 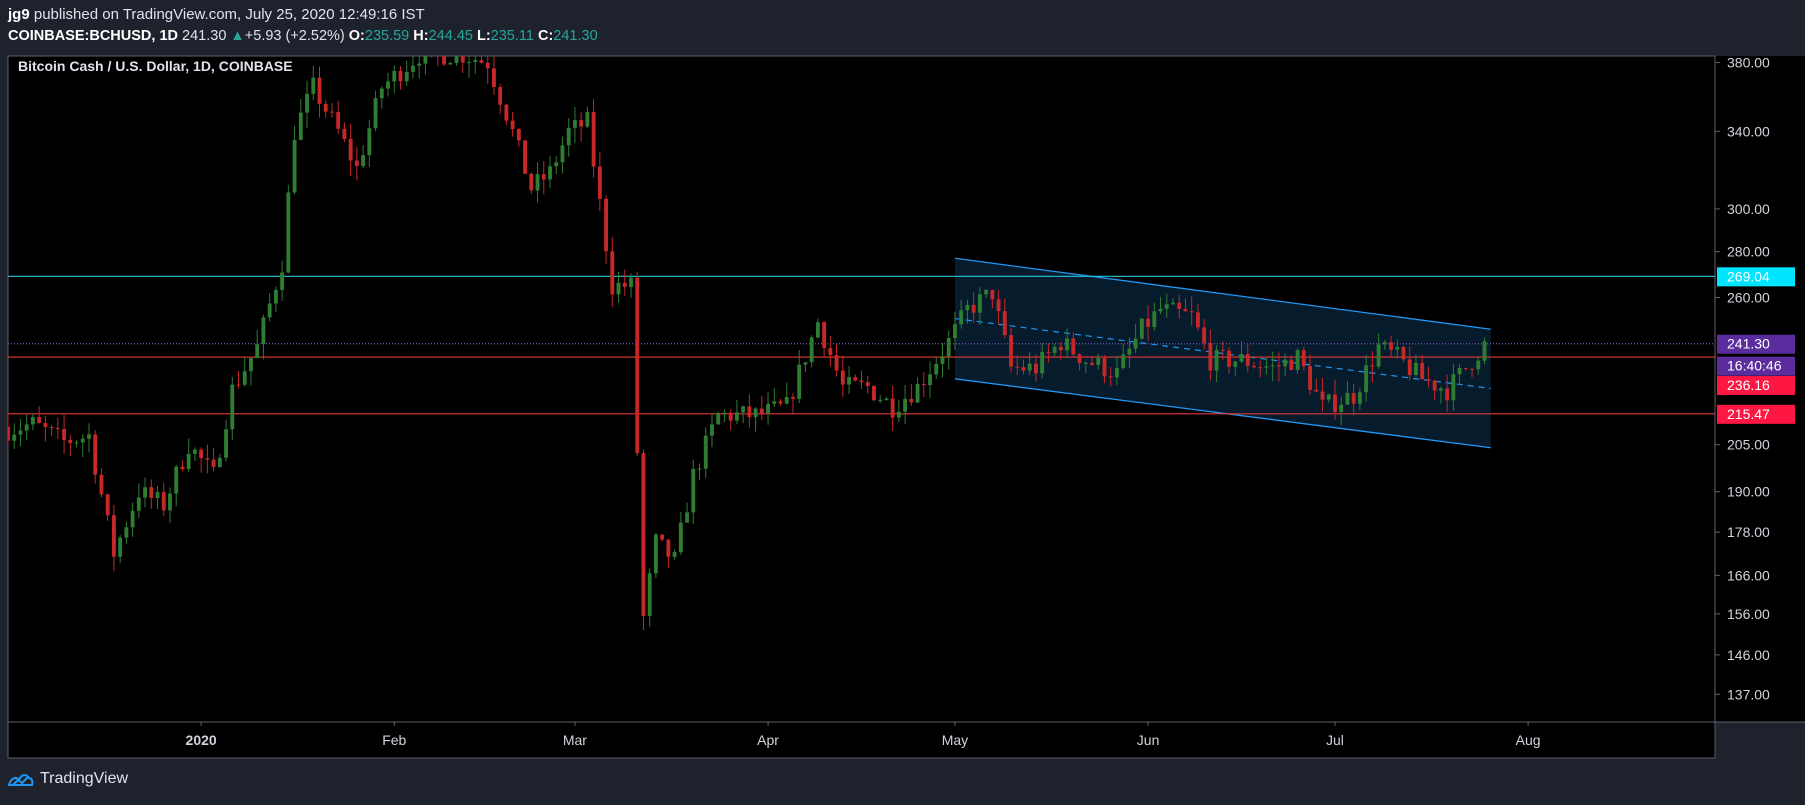 What do you see at coordinates (1754, 366) in the screenshot?
I see `countdown-badge: 16:40:46` at bounding box center [1754, 366].